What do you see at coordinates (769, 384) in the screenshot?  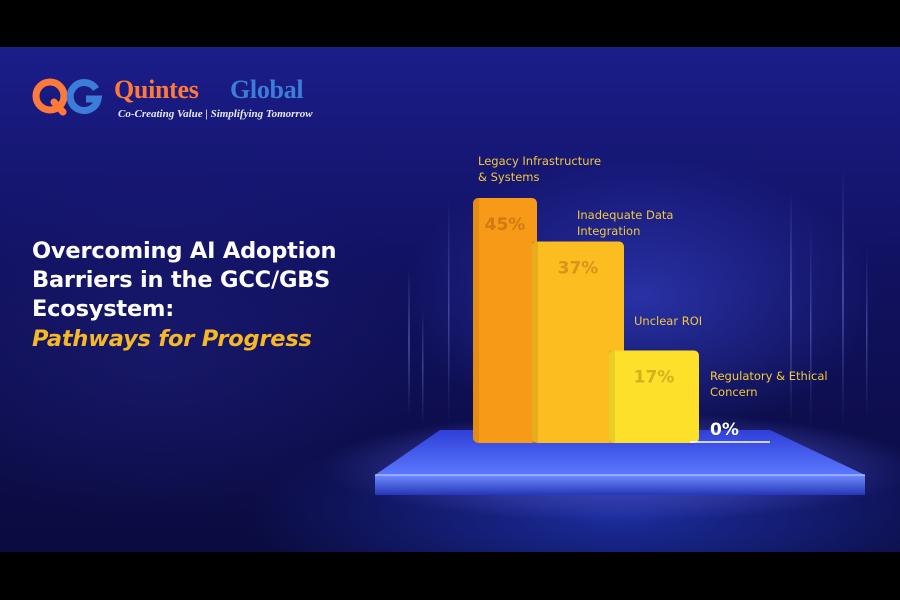 I see `category-label-4: Regulatory & Ethical Concern` at bounding box center [769, 384].